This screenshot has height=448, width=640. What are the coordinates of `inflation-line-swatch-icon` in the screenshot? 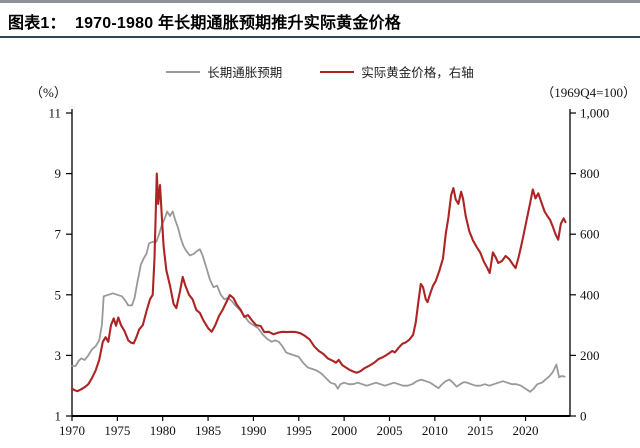 It's located at (183, 71).